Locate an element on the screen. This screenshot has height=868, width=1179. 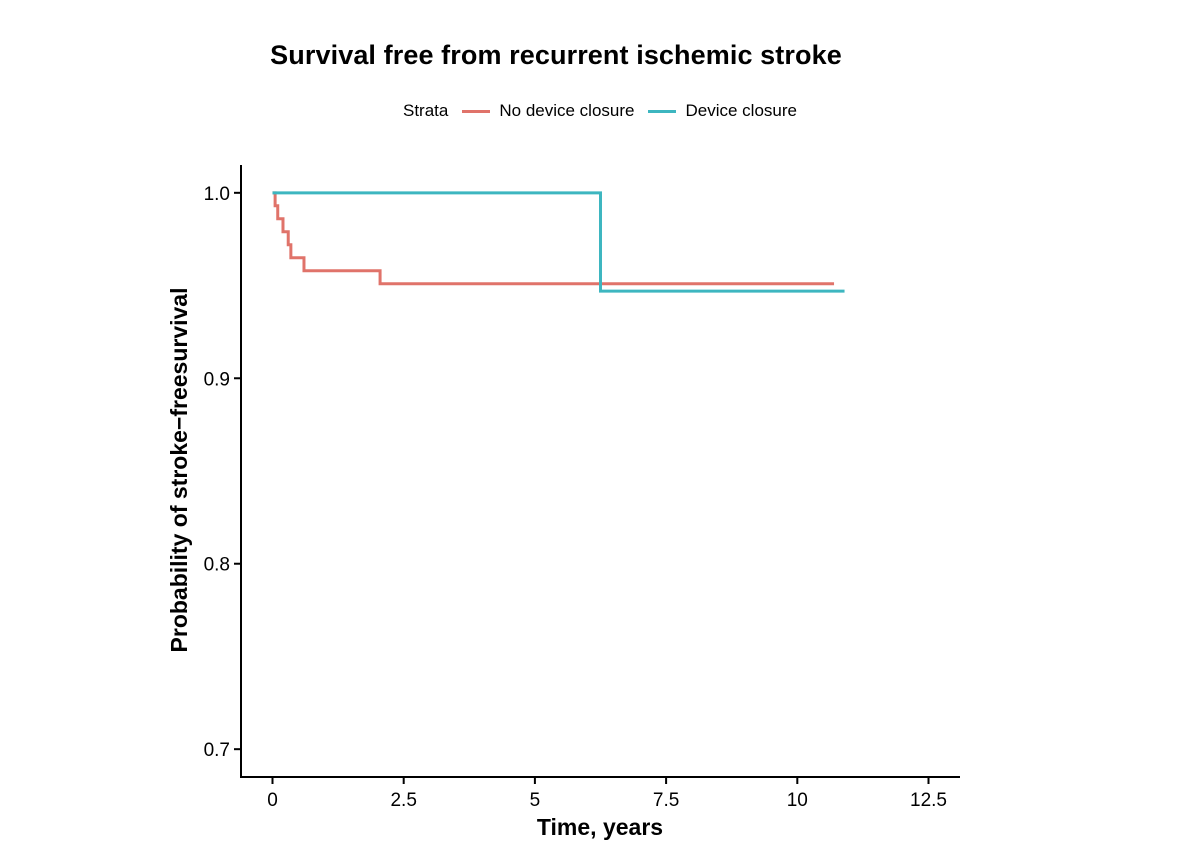
y-tick-label: 0.9 is located at coordinates (217, 379).